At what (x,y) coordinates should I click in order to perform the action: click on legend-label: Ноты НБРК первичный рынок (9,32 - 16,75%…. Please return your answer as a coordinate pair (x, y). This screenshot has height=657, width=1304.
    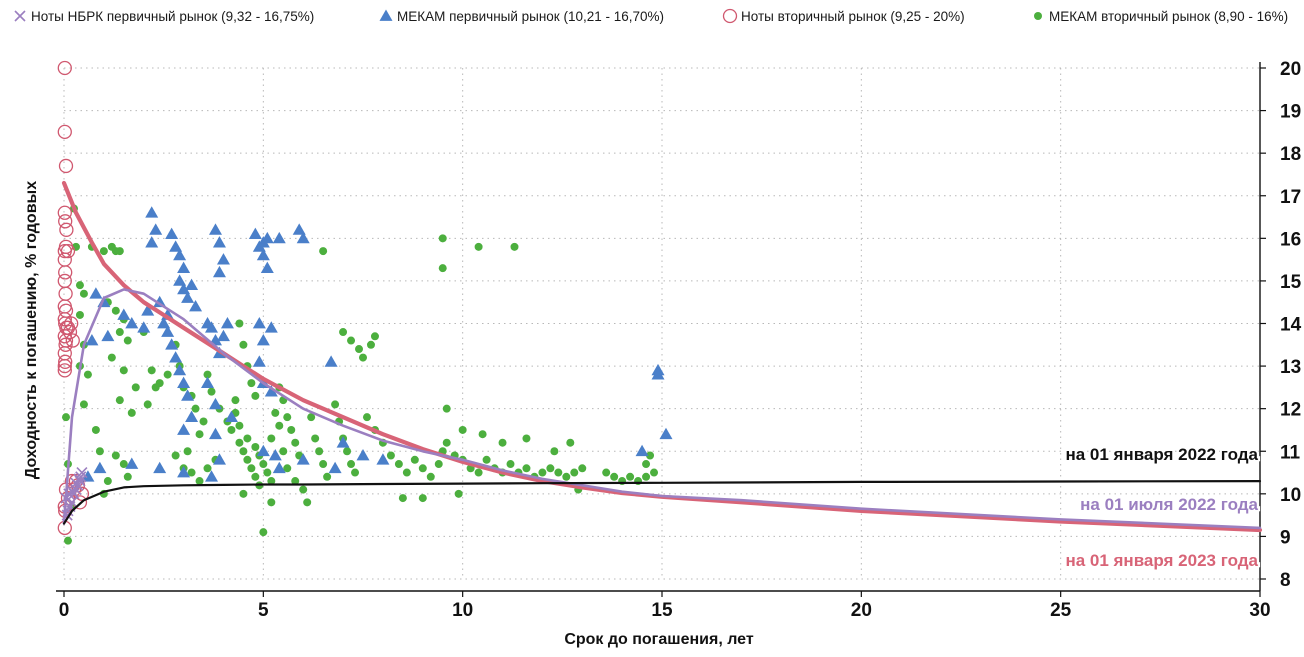
    Looking at the image, I should click on (172, 16).